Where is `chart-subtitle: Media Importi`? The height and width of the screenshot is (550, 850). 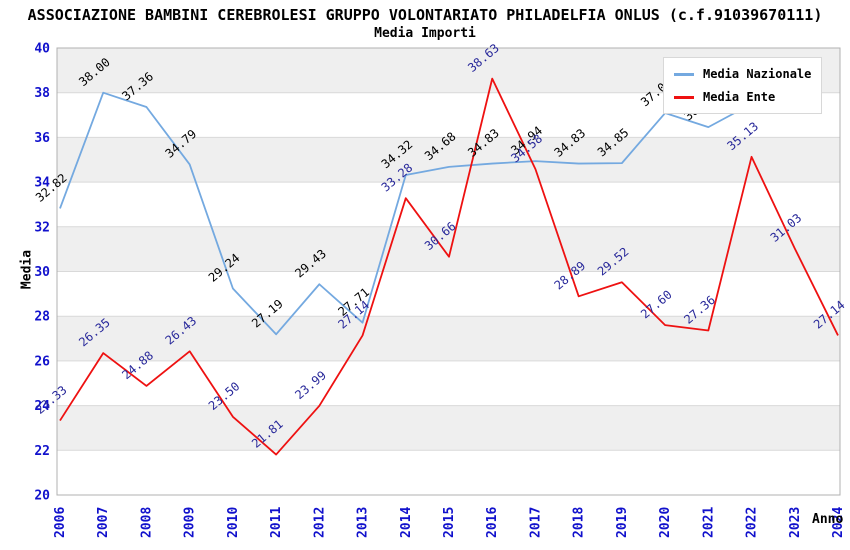
chart-subtitle: Media Importi is located at coordinates (425, 33).